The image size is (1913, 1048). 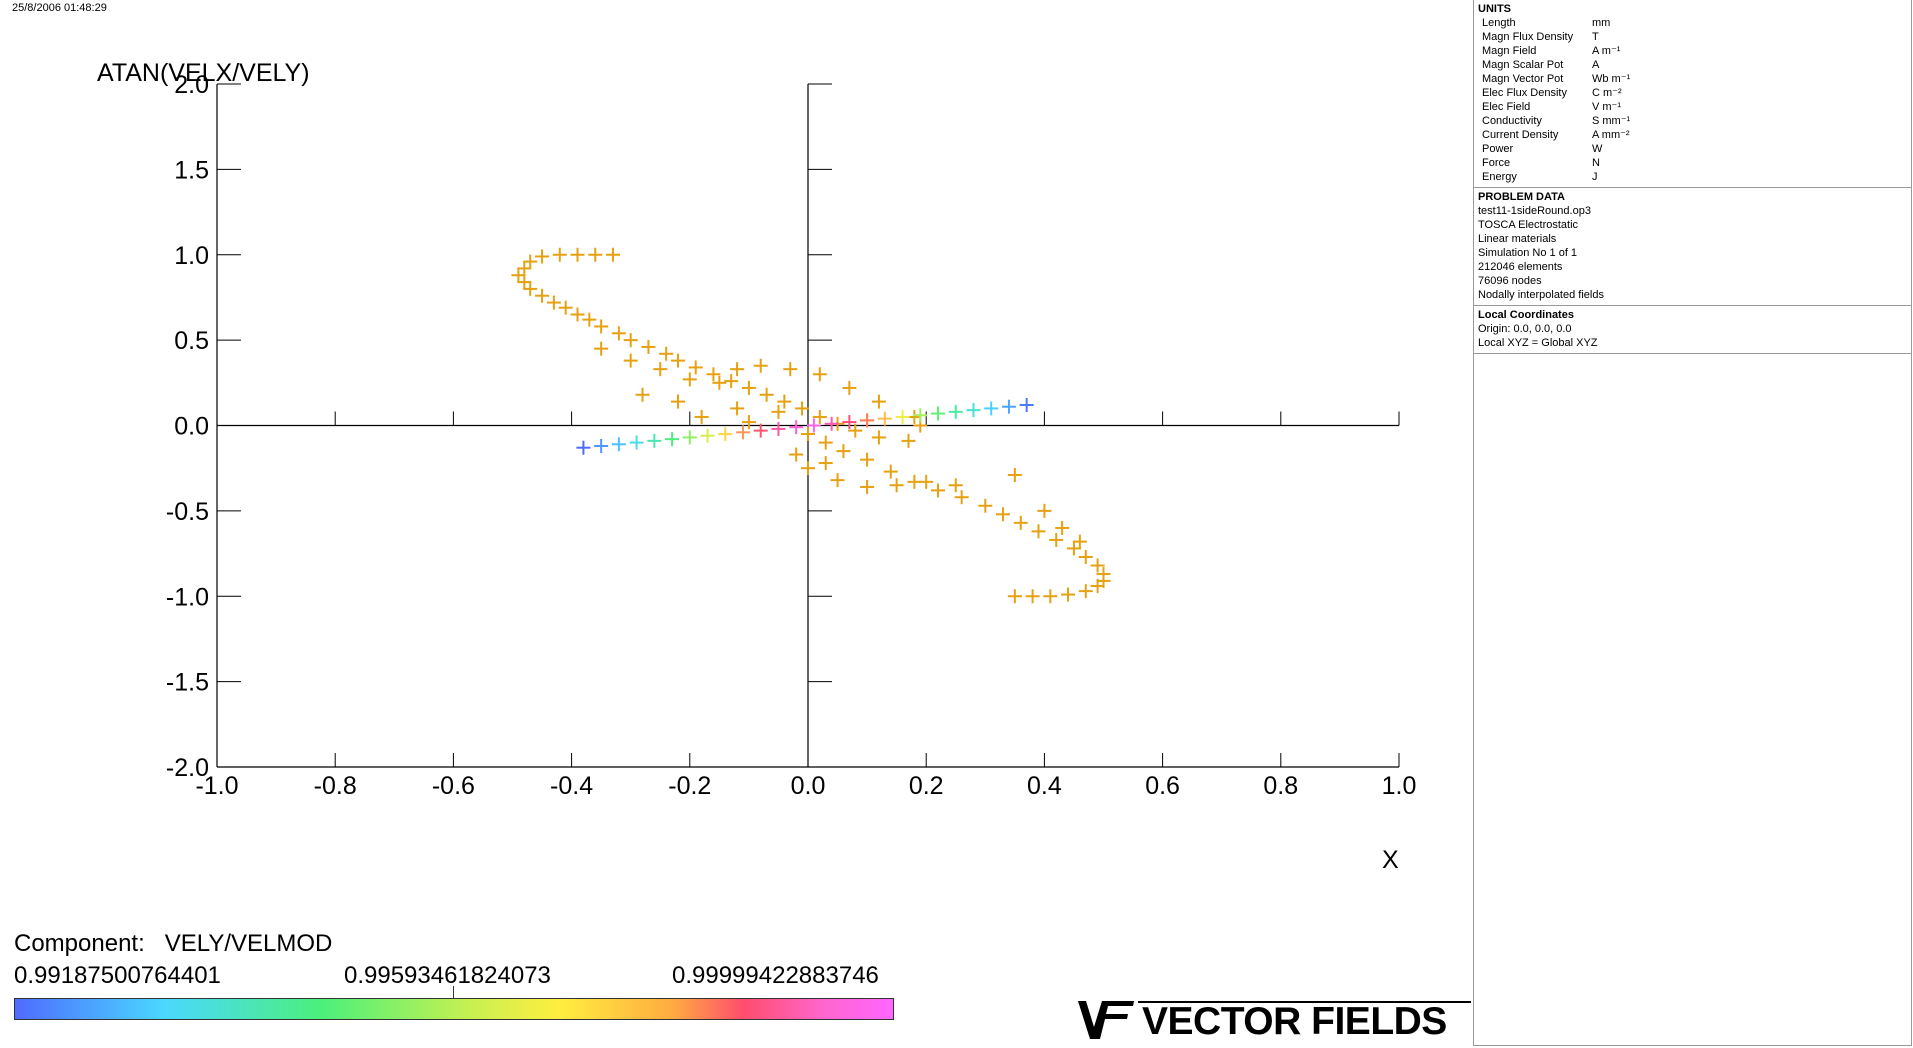 What do you see at coordinates (1607, 93) in the screenshot?
I see `unit-value: C m⁻²` at bounding box center [1607, 93].